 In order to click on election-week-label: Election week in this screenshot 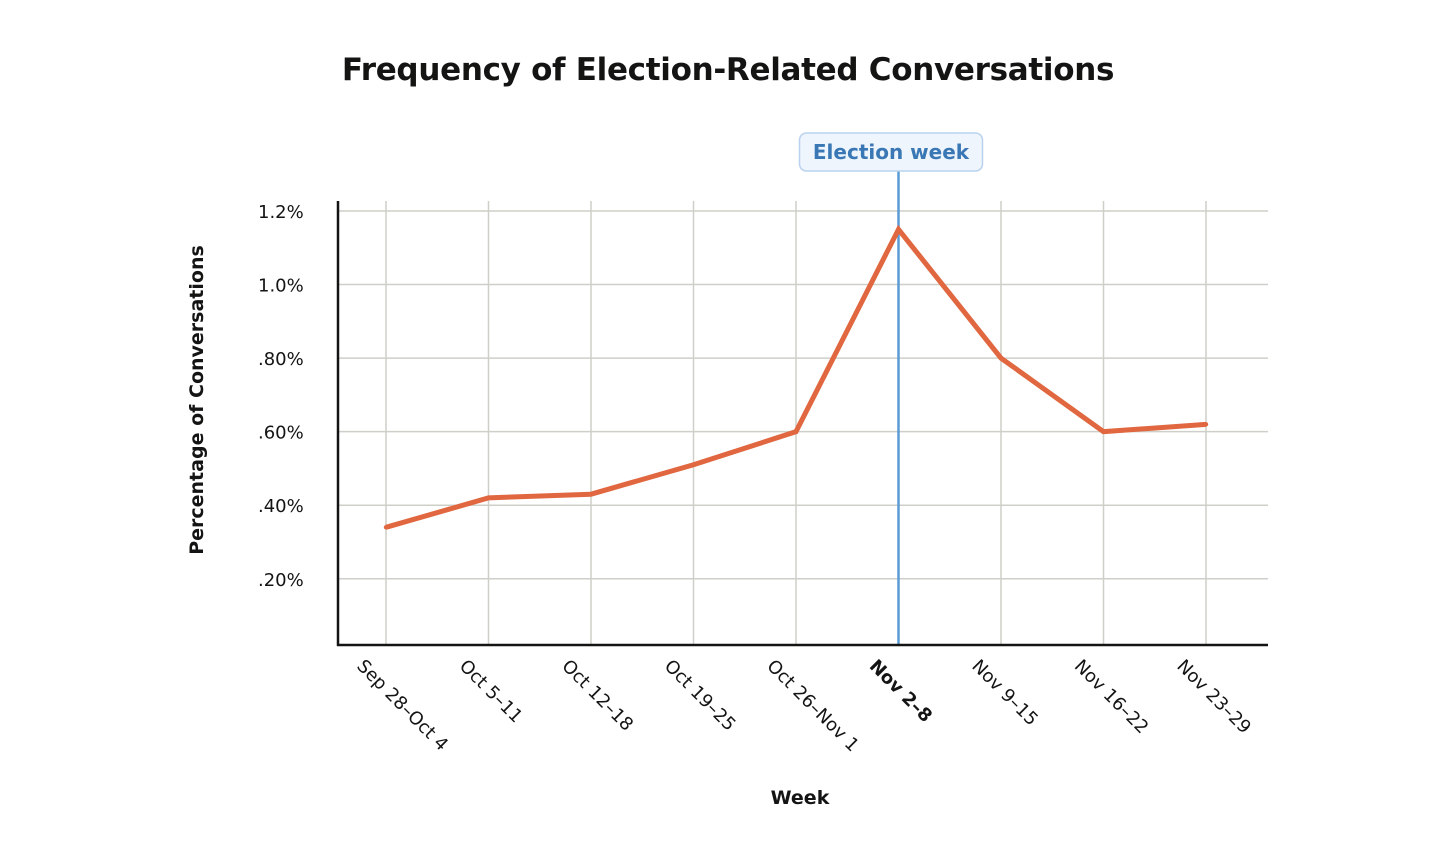, I will do `click(891, 152)`.